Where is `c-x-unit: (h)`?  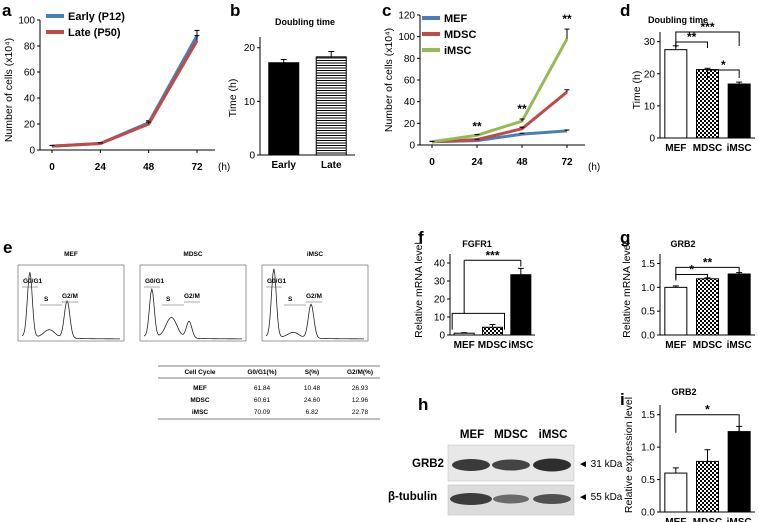
c-x-unit: (h) is located at coordinates (594, 167).